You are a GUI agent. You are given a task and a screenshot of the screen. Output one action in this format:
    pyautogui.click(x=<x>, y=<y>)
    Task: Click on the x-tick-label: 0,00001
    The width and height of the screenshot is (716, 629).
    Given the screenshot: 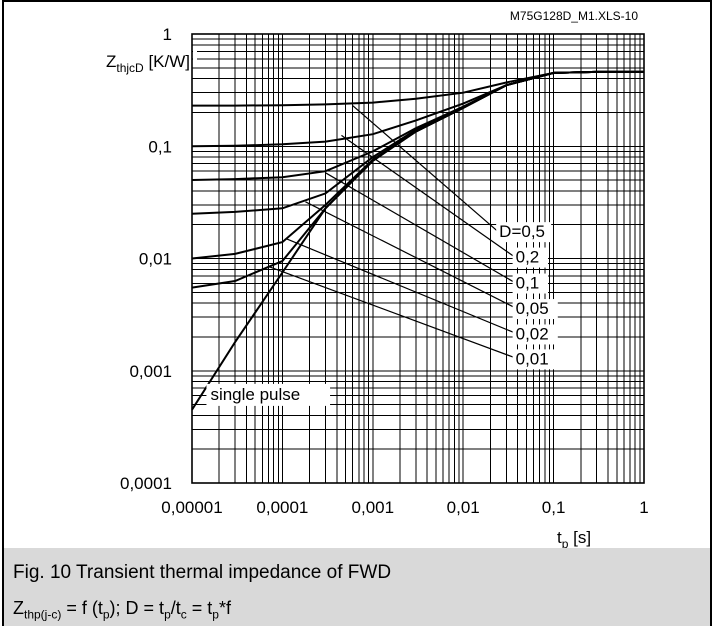 What is the action you would take?
    pyautogui.click(x=191, y=507)
    